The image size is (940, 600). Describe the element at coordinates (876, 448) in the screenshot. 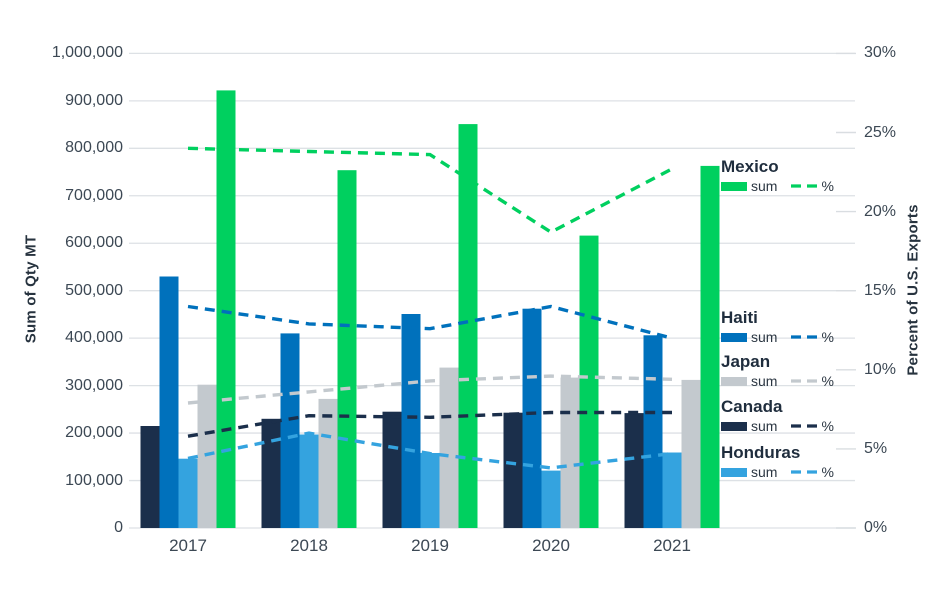

I see `y-right-tick-label: 5%` at that location.